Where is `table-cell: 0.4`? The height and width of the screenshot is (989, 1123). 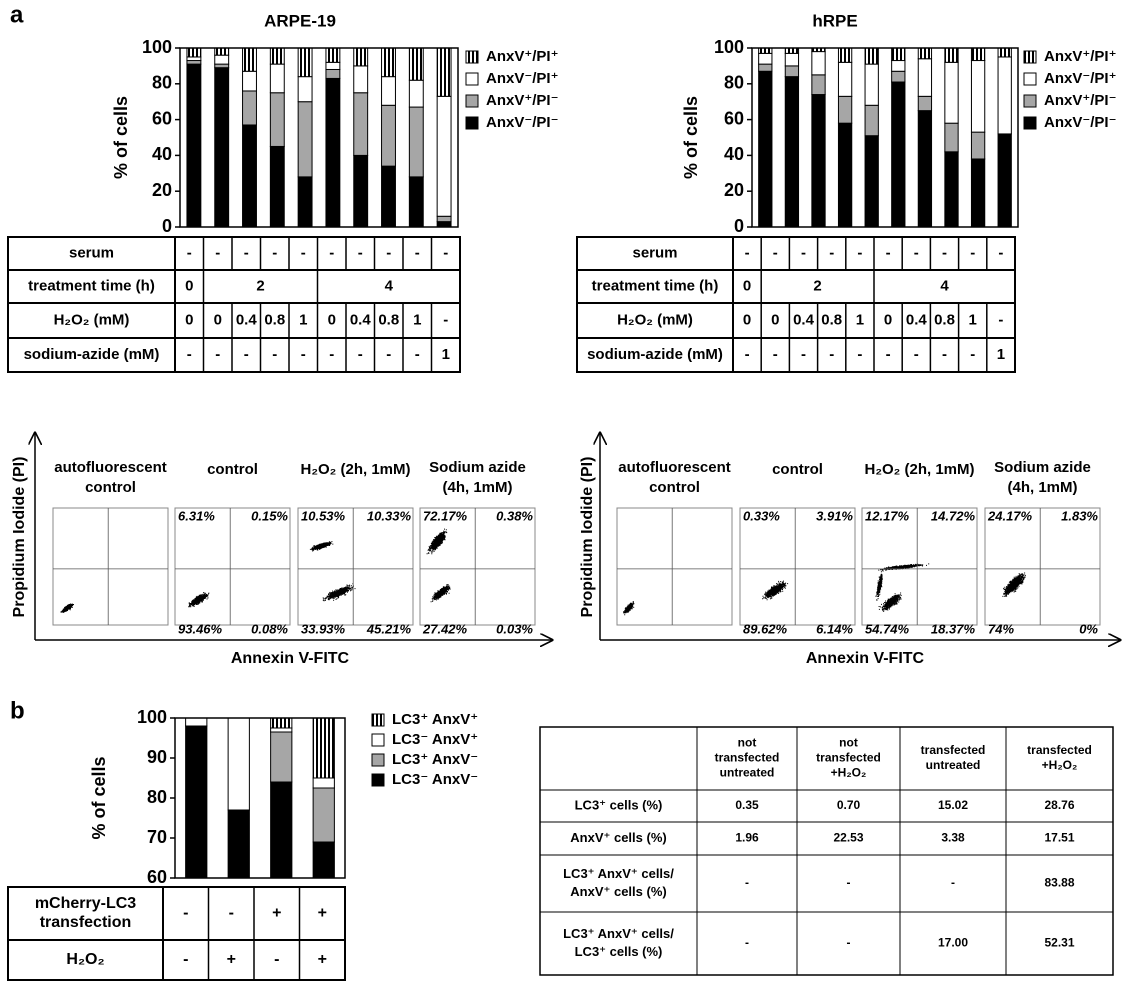 table-cell: 0.4 is located at coordinates (804, 319).